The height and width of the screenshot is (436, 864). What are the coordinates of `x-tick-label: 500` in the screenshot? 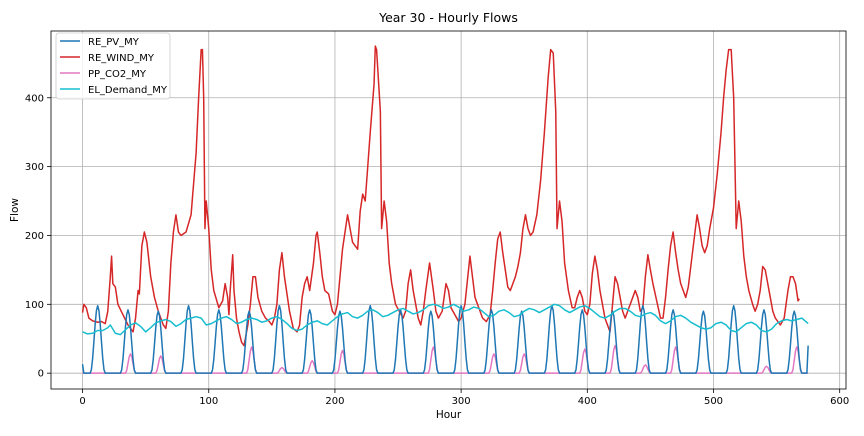 It's located at (713, 401).